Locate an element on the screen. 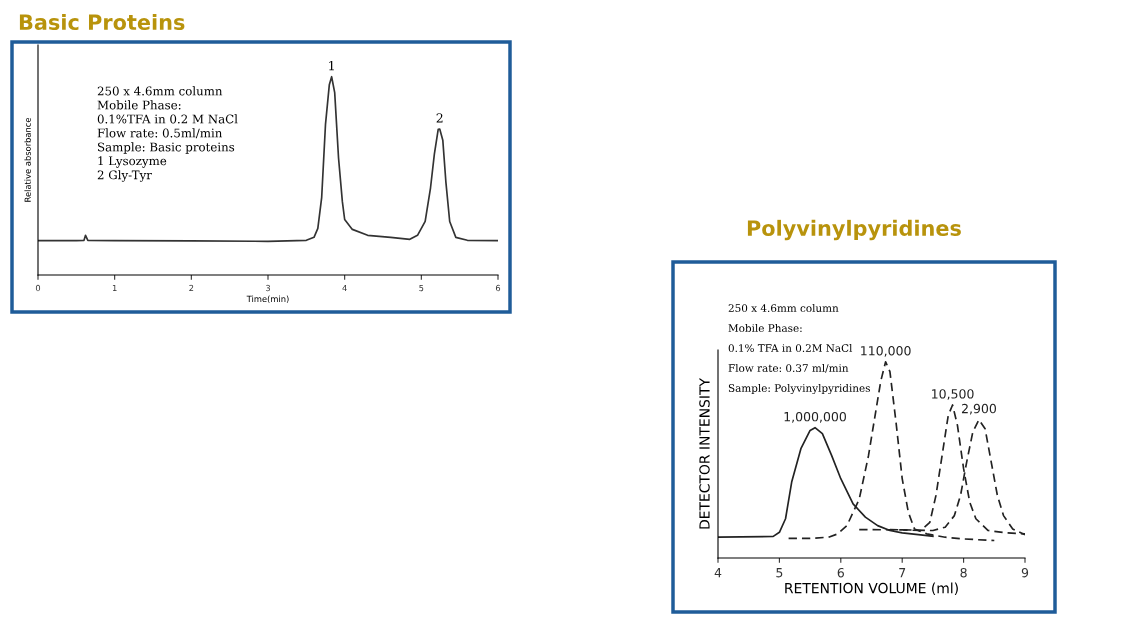  x-tick-label: 0 is located at coordinates (38, 288).